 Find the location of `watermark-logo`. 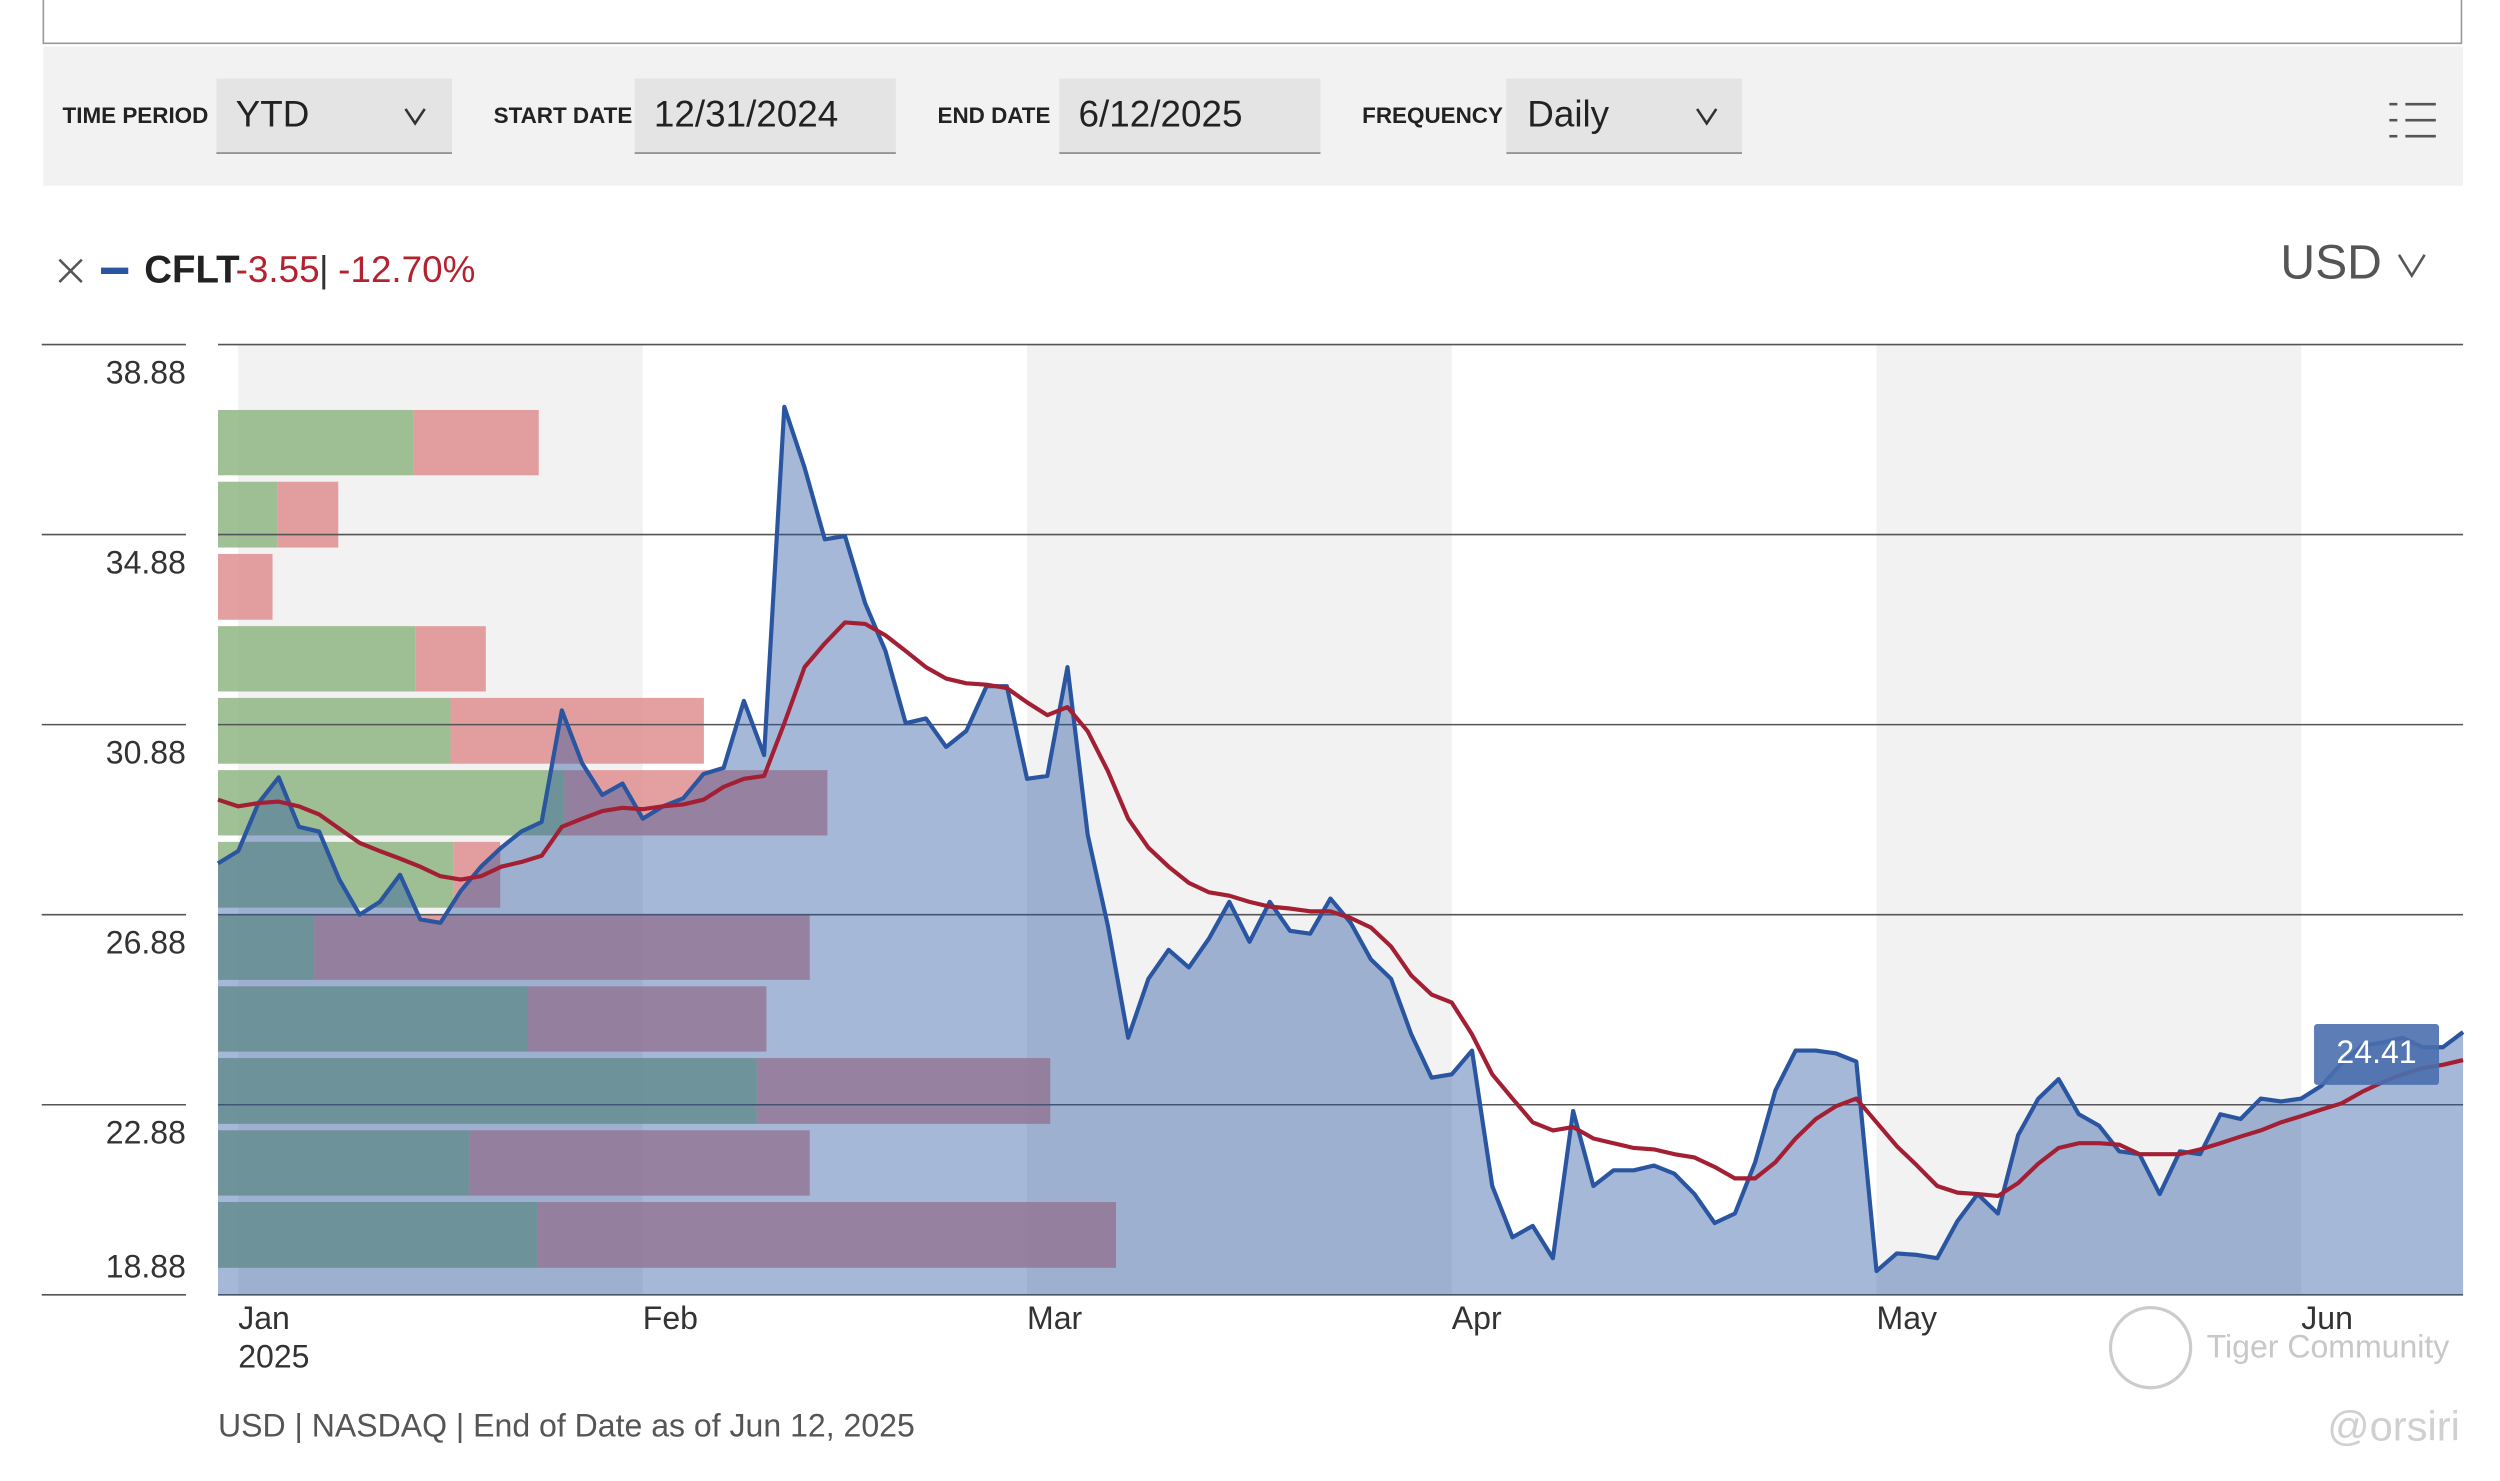

watermark-logo is located at coordinates (2150, 1348).